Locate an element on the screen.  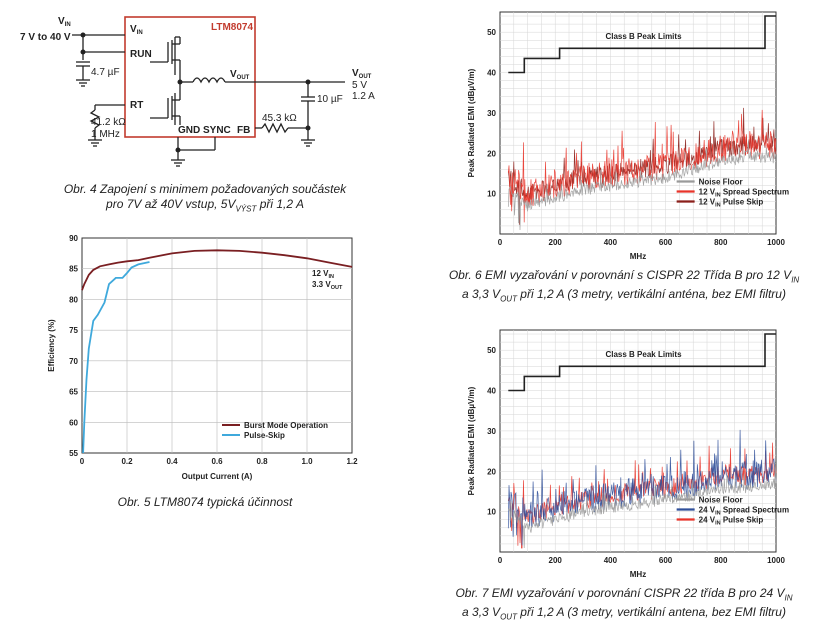
fig5-caption: Obr. 5 LTM8074 typická účinnost is located at coordinates (205, 502).